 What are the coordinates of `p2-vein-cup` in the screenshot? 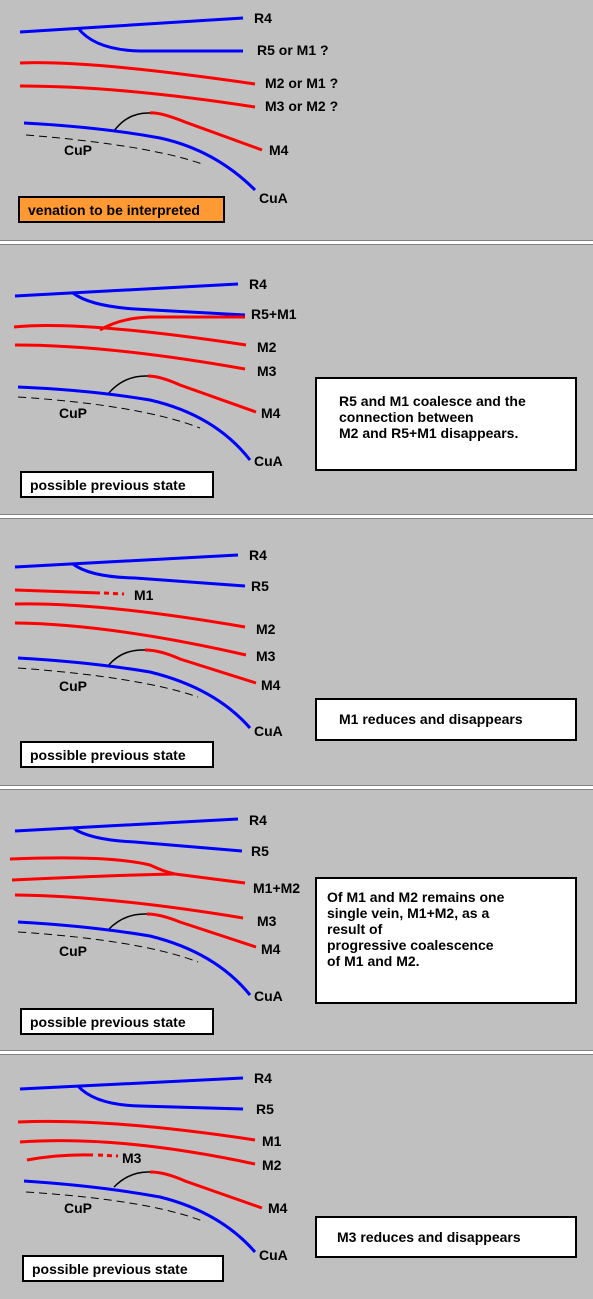 It's located at (109, 412).